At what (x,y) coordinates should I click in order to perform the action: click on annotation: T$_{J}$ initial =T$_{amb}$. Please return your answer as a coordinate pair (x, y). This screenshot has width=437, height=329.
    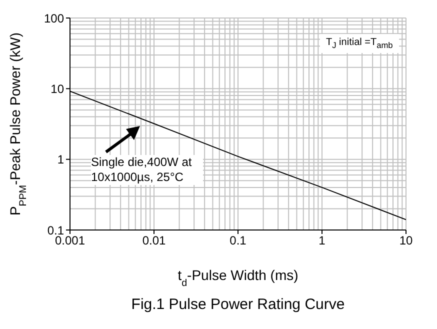
    Looking at the image, I should click on (359, 43).